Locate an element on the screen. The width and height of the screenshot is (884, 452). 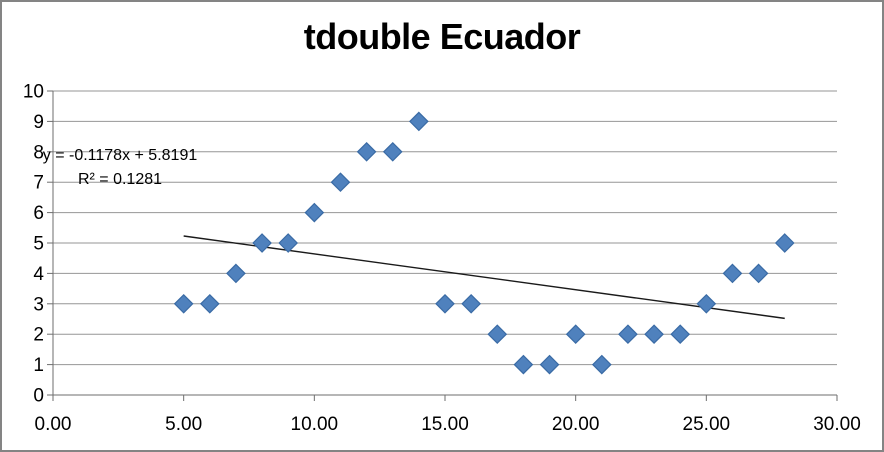
trendline is located at coordinates (484, 277).